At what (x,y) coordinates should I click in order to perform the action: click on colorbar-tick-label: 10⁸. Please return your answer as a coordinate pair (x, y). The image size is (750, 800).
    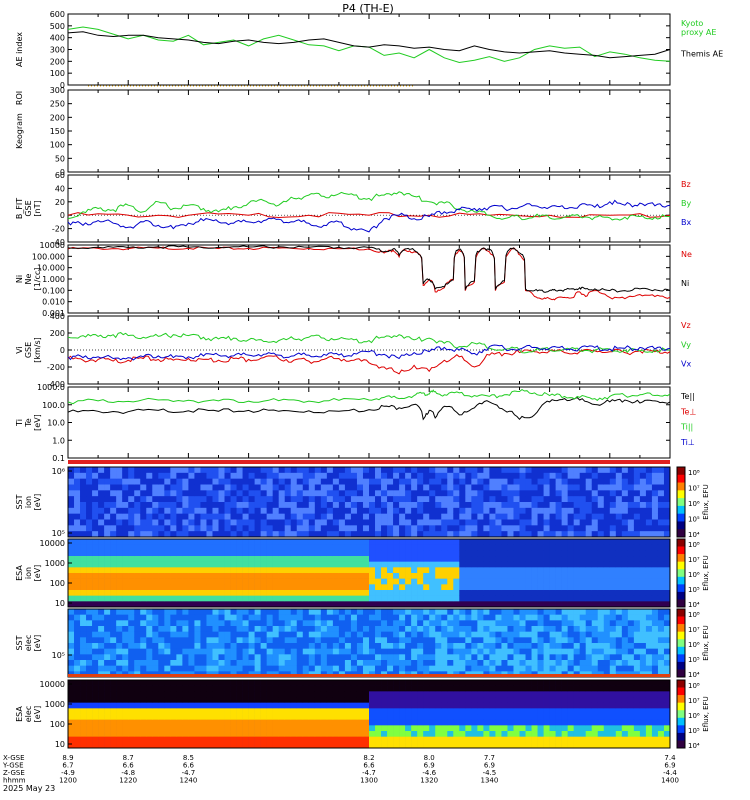
    Looking at the image, I should click on (694, 473).